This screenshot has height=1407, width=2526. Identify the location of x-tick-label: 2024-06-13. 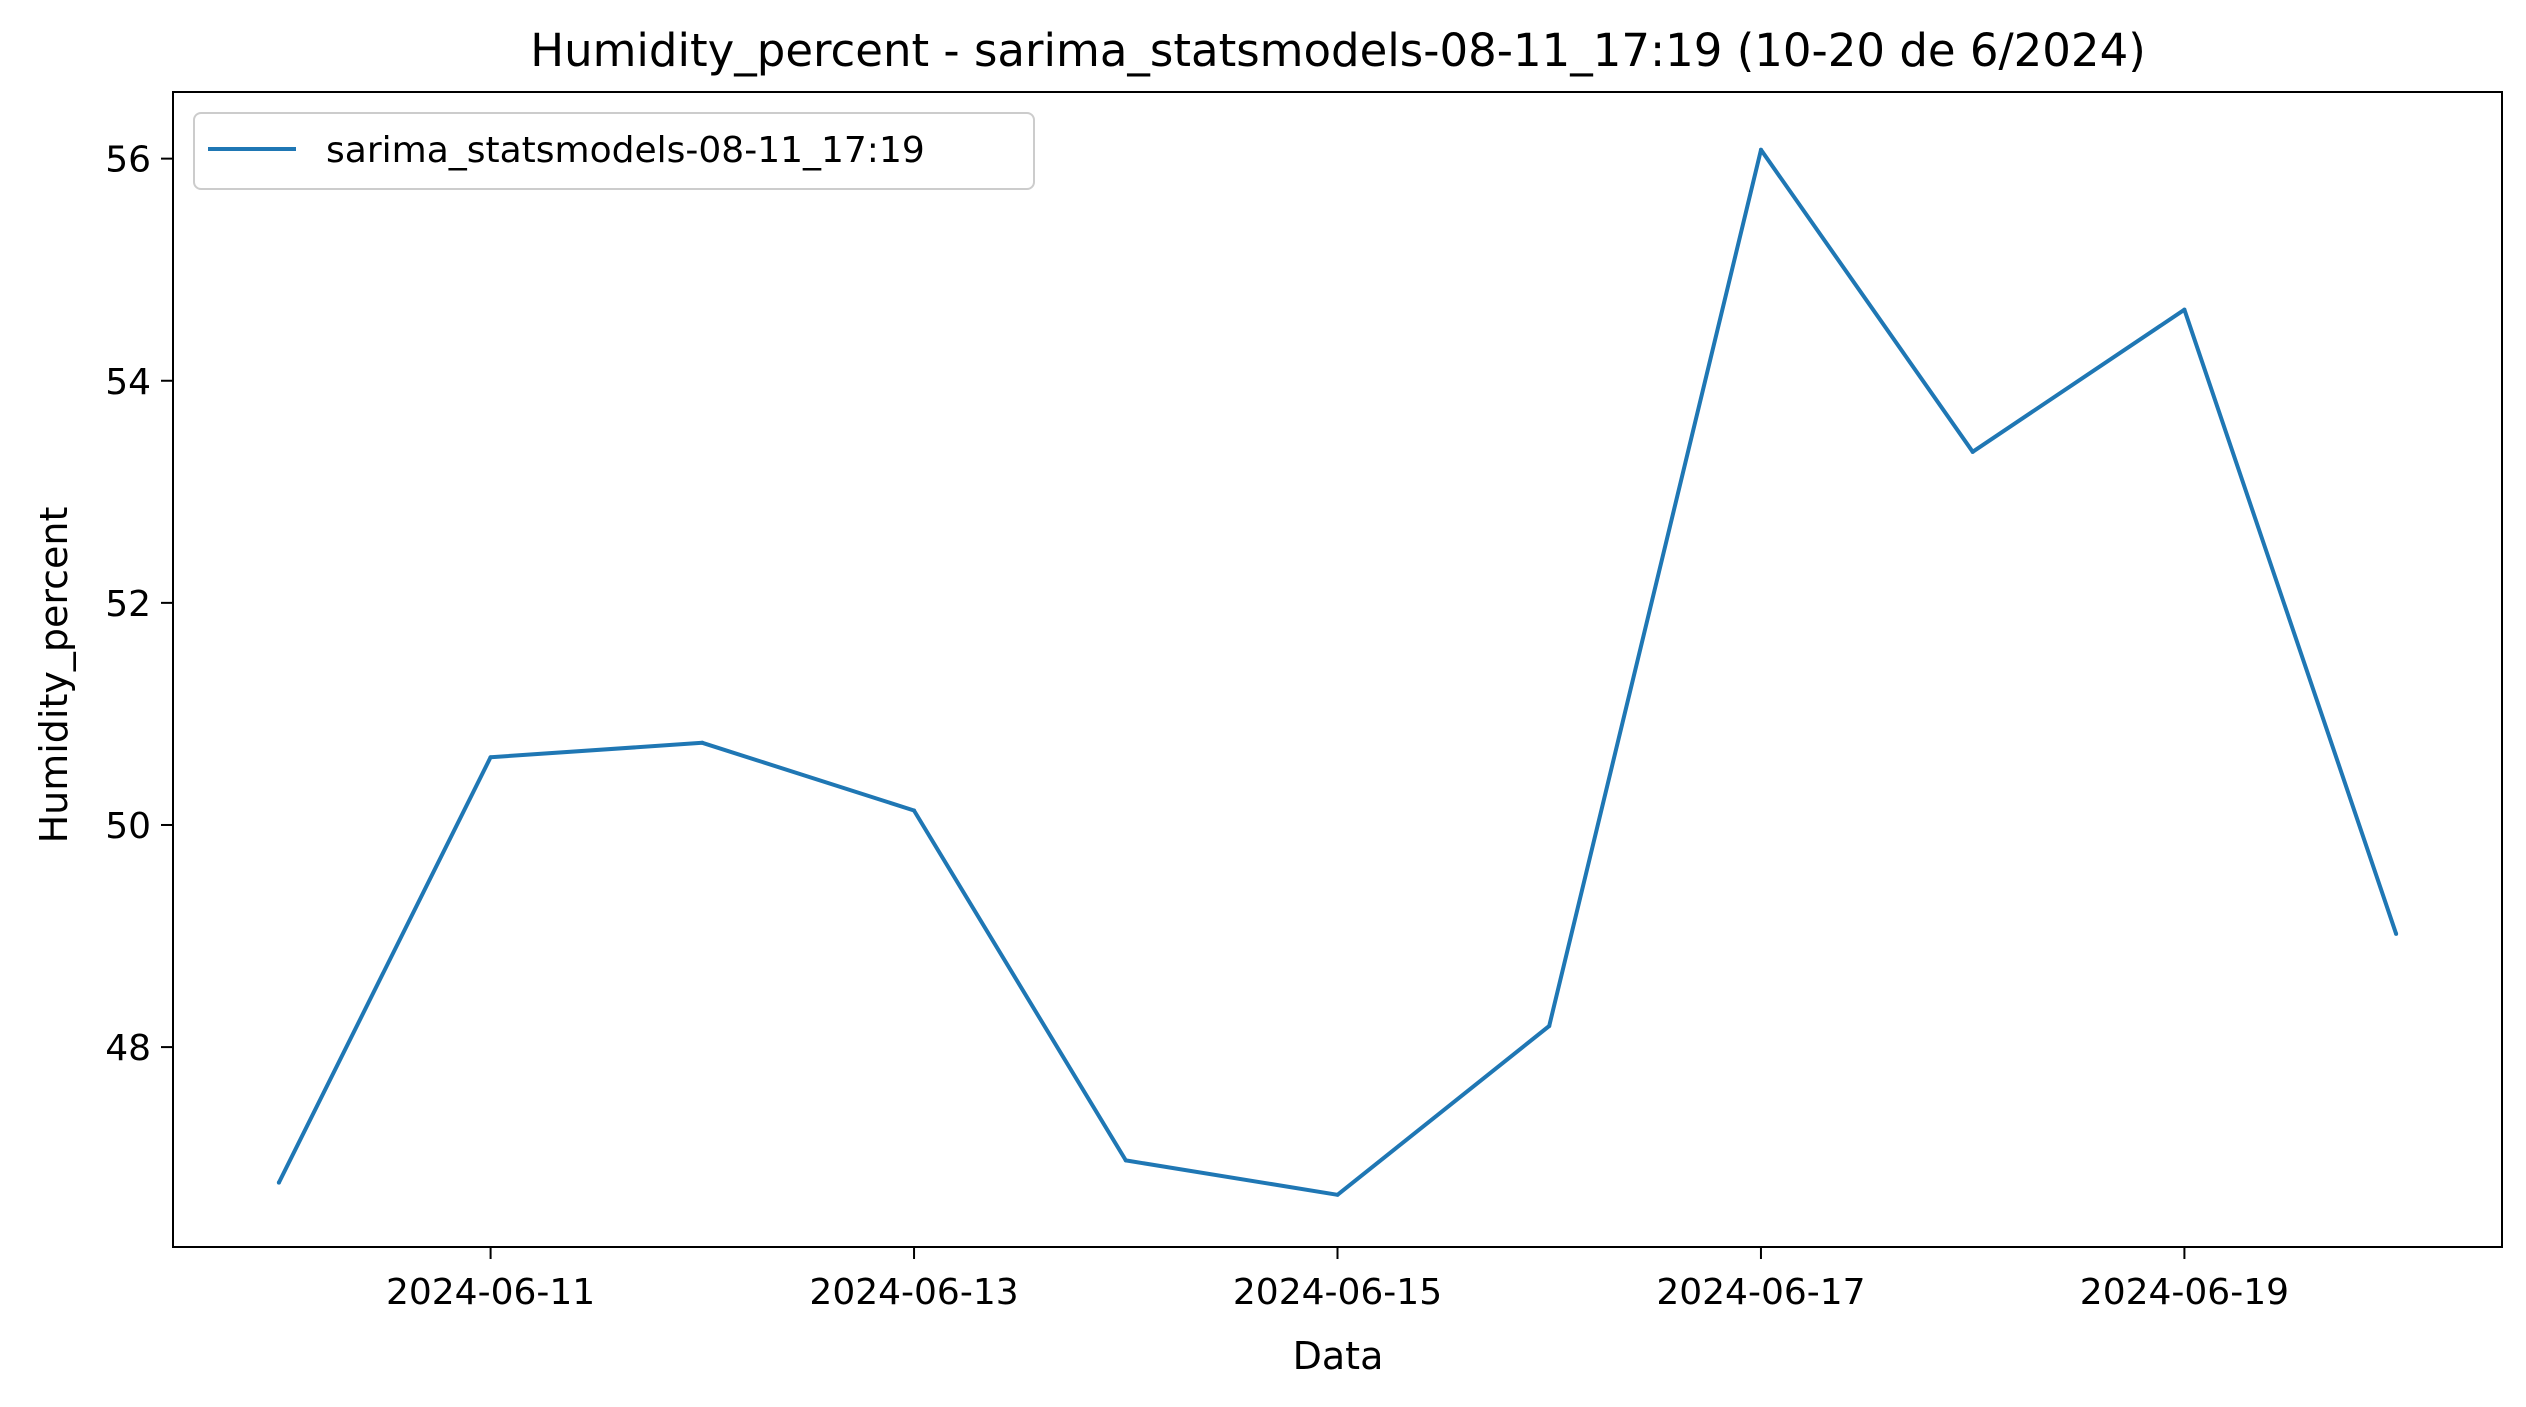
(913, 1292).